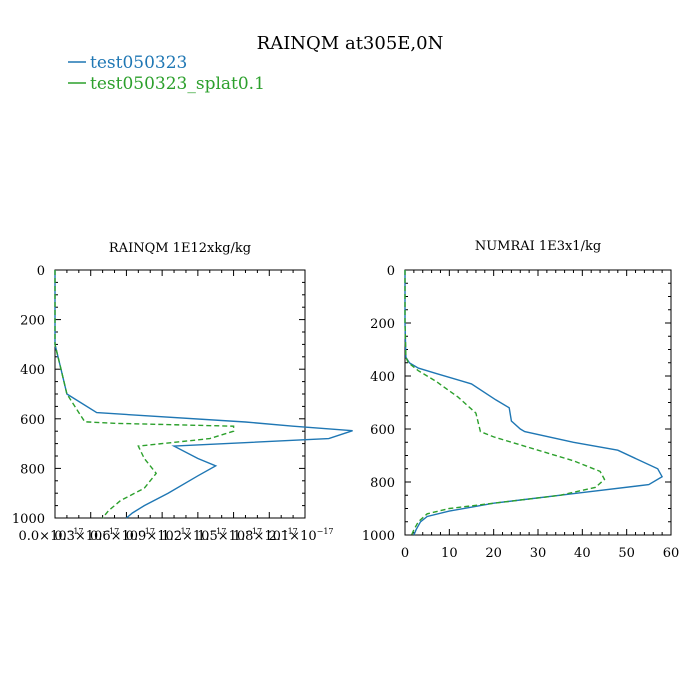 The image size is (700, 700). What do you see at coordinates (626, 553) in the screenshot?
I see `numrai-xtick-label: 50` at bounding box center [626, 553].